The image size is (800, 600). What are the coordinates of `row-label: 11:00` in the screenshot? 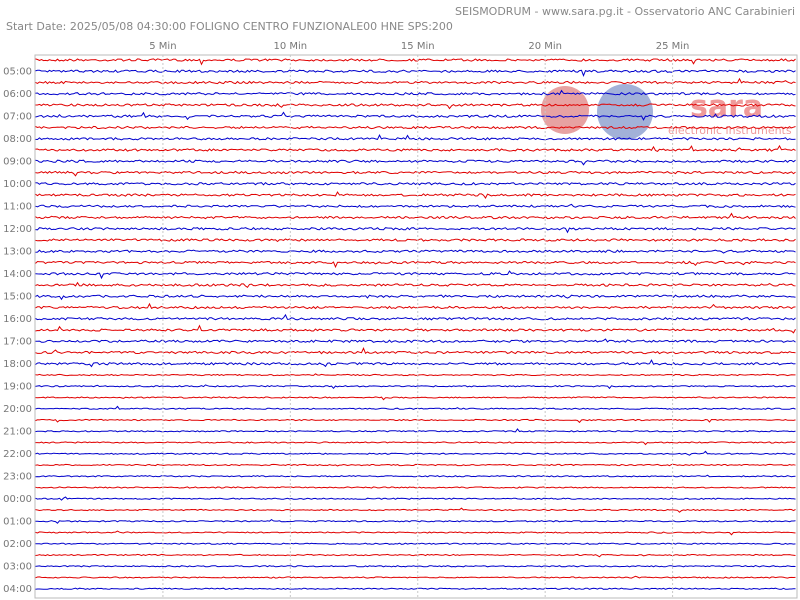 It's located at (17, 206).